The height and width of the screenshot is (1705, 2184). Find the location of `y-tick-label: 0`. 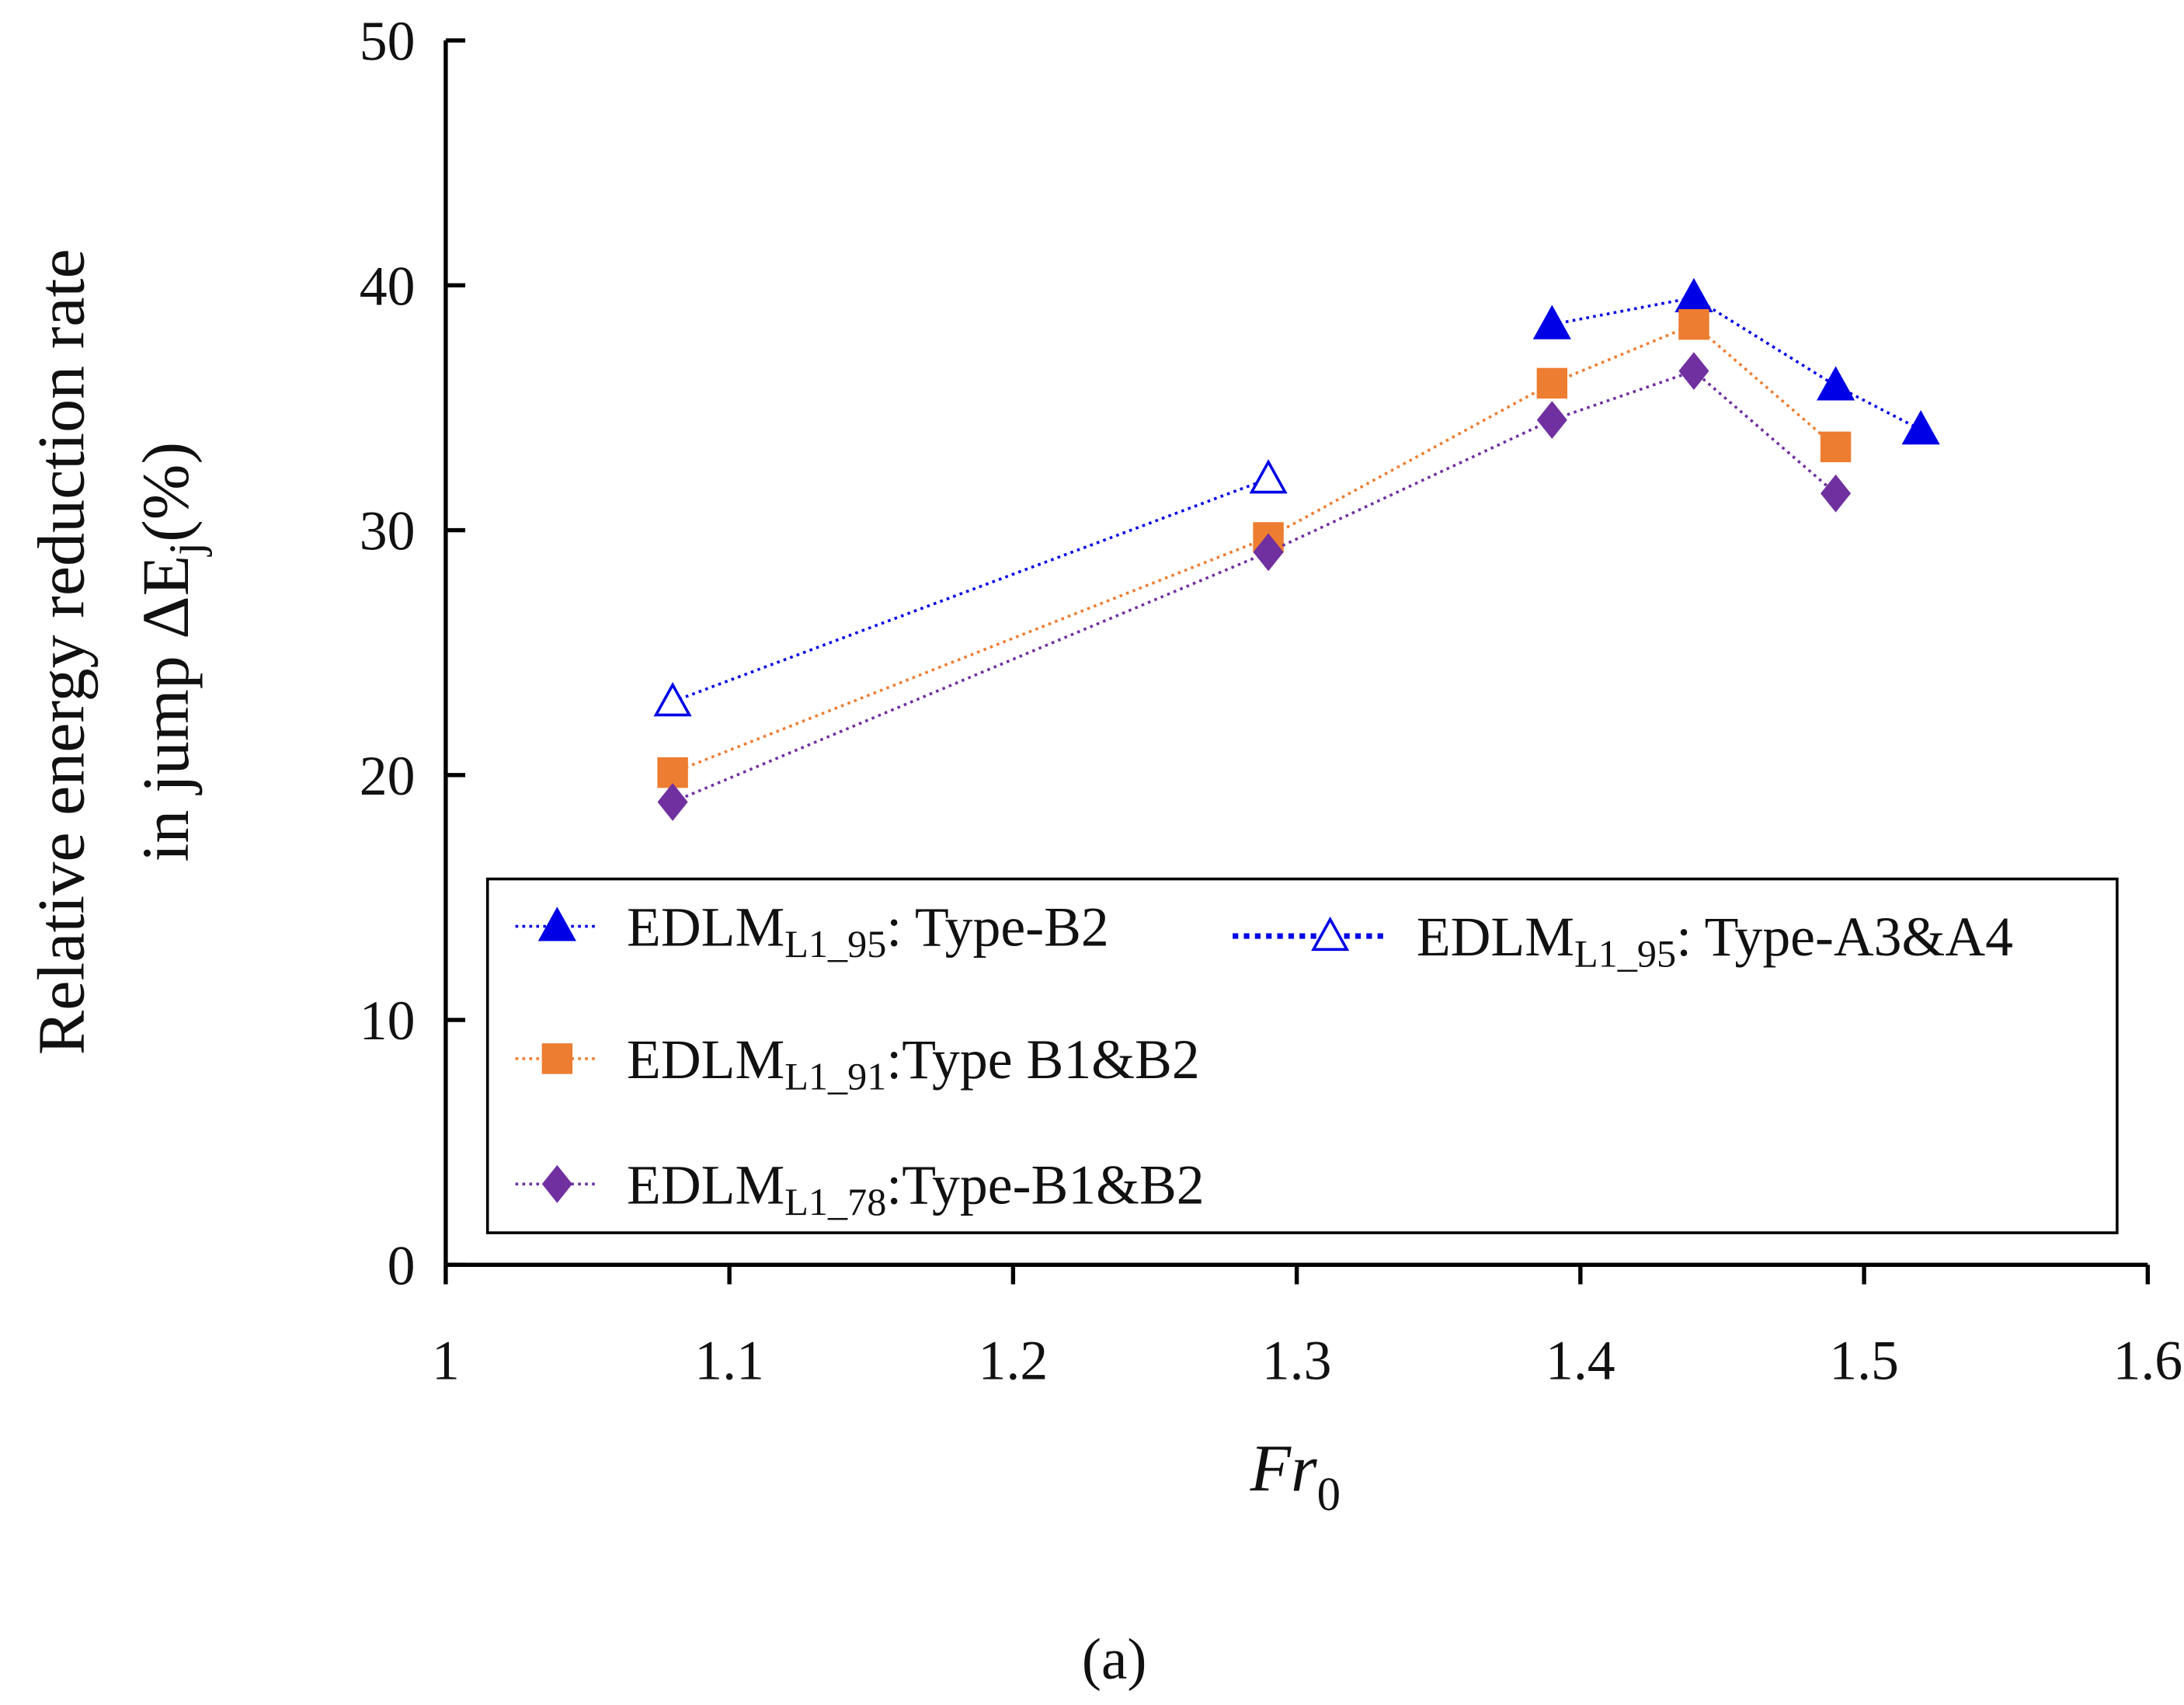

y-tick-label: 0 is located at coordinates (402, 1265).